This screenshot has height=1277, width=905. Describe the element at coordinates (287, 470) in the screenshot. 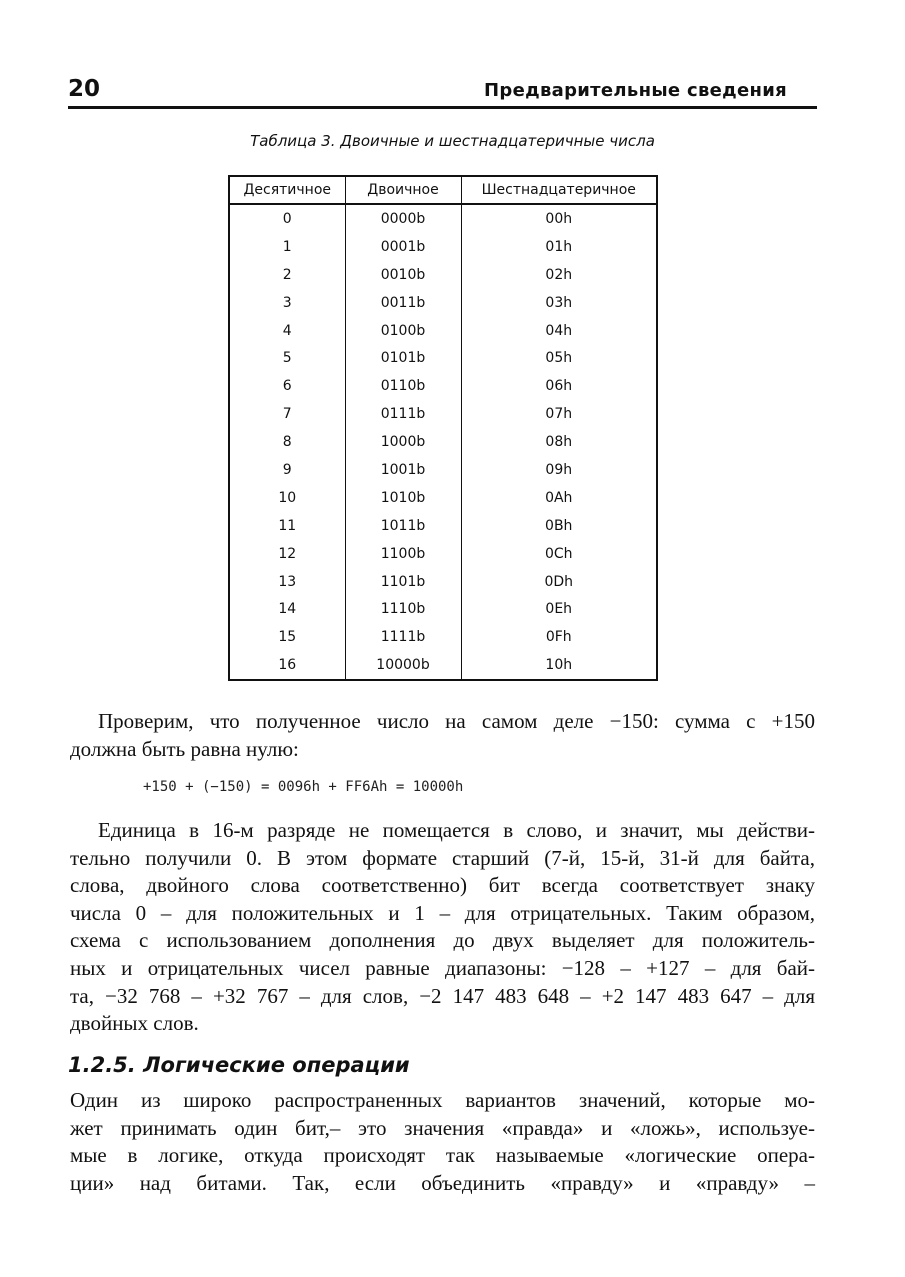

I see `table-cell: 9` at that location.